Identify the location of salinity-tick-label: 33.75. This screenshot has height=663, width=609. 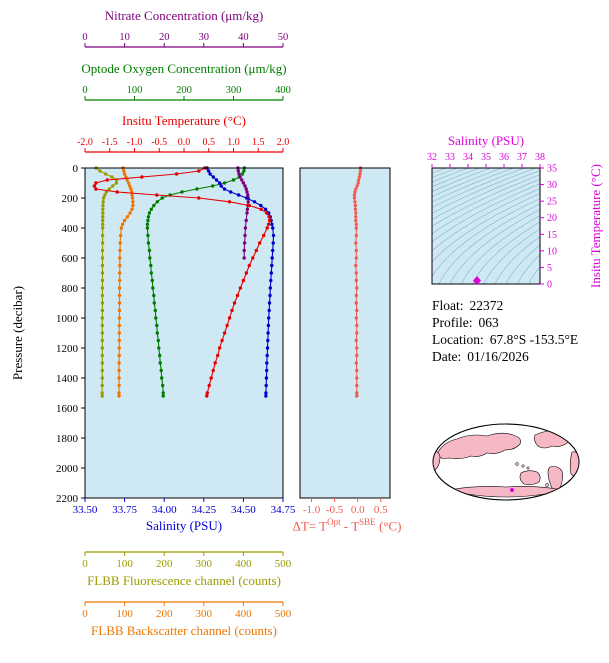
(124, 510).